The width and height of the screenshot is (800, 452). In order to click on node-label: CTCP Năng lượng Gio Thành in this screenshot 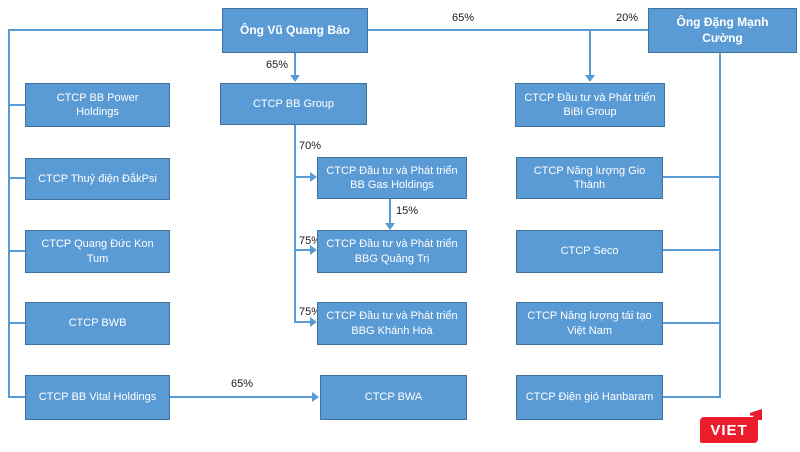, I will do `click(589, 177)`.